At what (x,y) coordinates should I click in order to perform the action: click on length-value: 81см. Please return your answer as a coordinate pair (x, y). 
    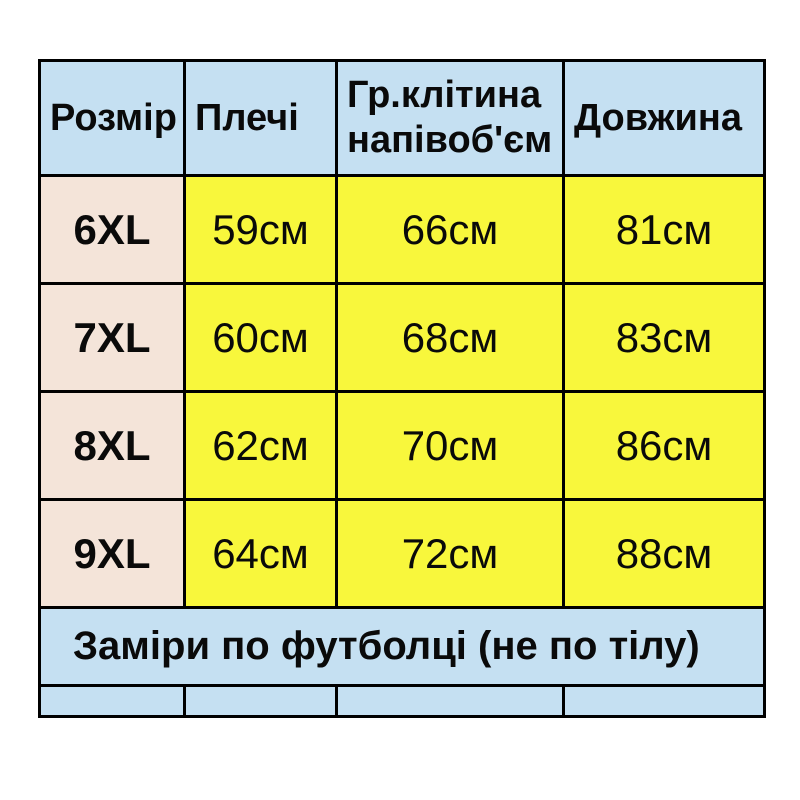
    Looking at the image, I should click on (664, 229).